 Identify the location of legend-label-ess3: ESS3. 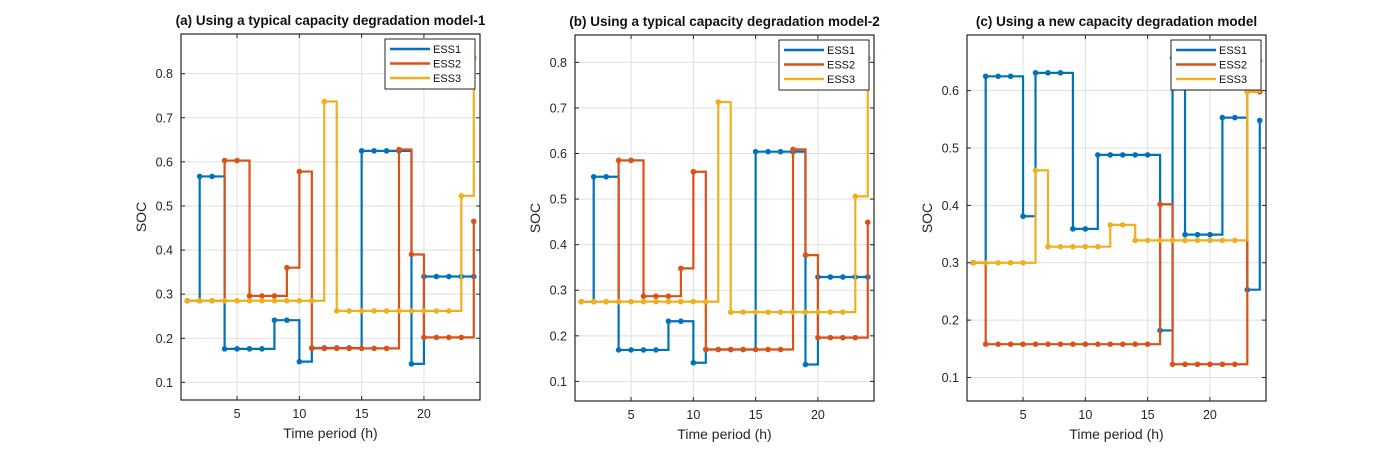
(447, 79).